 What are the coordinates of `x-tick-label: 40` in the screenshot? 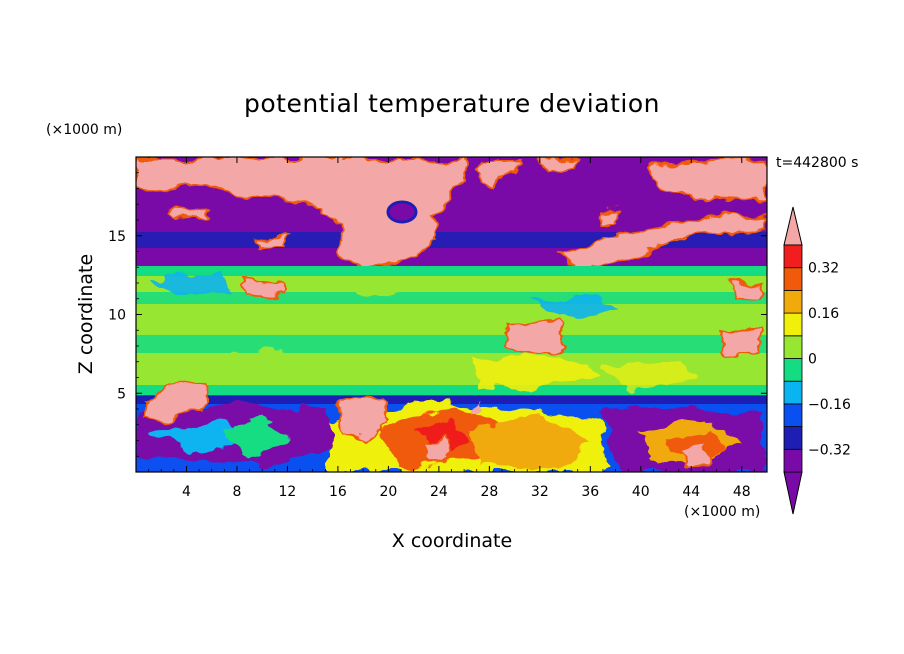 It's located at (641, 492).